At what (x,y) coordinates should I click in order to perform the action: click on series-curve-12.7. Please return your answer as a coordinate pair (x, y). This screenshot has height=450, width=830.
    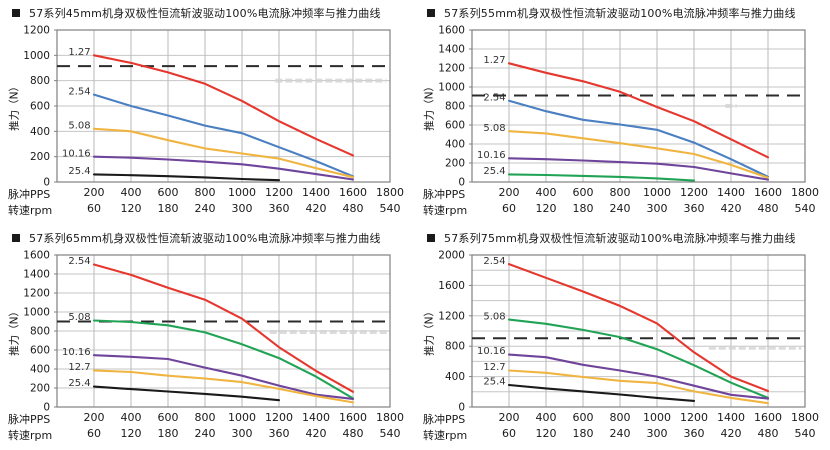
    Looking at the image, I should click on (638, 387).